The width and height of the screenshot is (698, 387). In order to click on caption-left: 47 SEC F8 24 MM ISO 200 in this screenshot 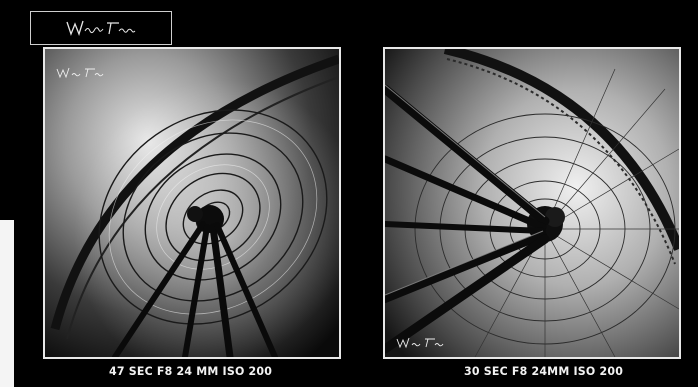, I will do `click(191, 371)`.